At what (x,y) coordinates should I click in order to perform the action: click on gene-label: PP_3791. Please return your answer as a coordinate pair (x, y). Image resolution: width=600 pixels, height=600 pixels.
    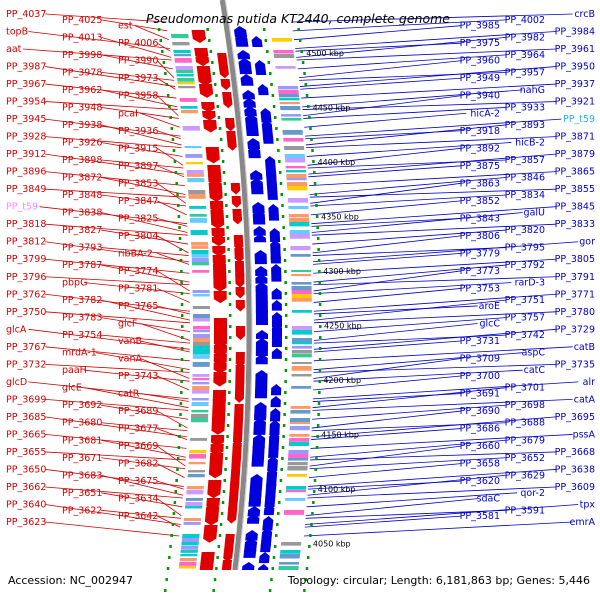
    Looking at the image, I should click on (575, 277).